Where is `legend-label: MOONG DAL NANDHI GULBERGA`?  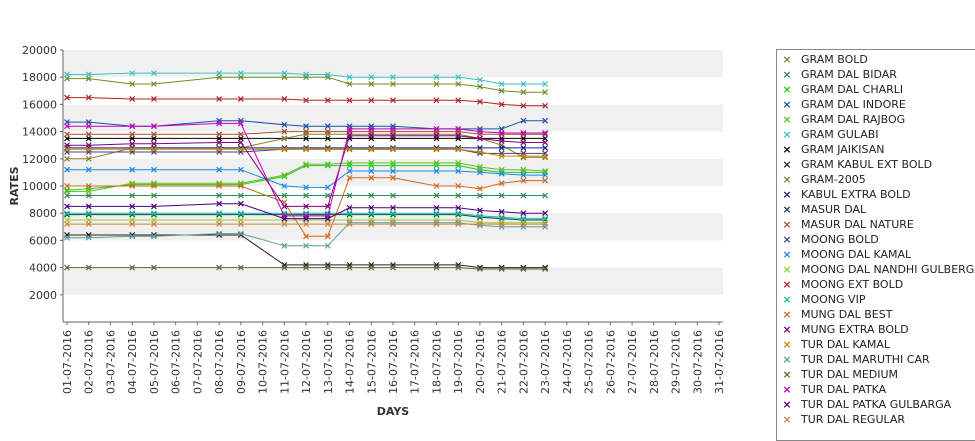
legend-label: MOONG DAL NANDHI GULBERGA is located at coordinates (888, 269).